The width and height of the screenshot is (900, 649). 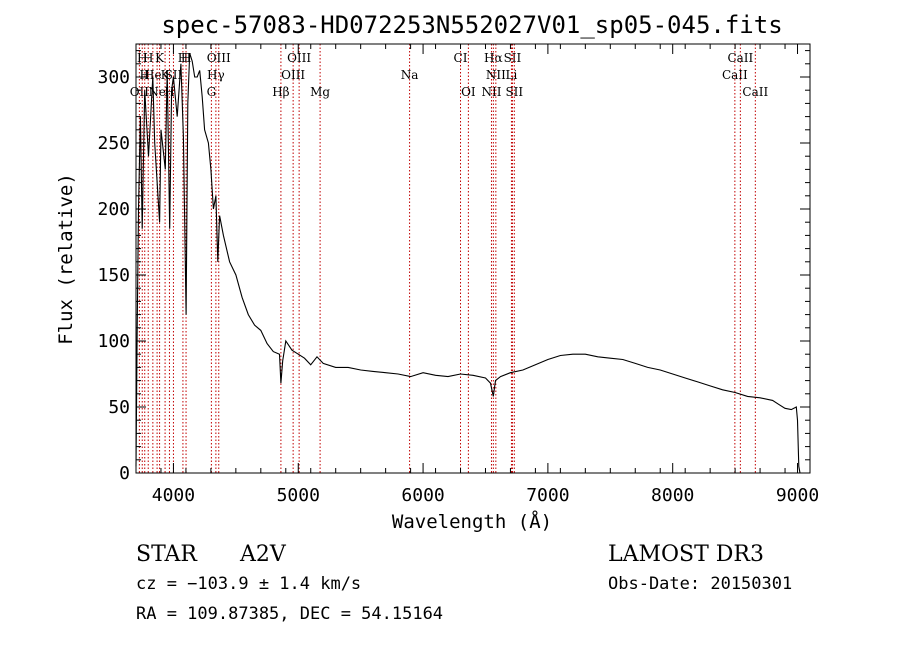 What do you see at coordinates (113, 275) in the screenshot?
I see `y-tick-label: 150` at bounding box center [113, 275].